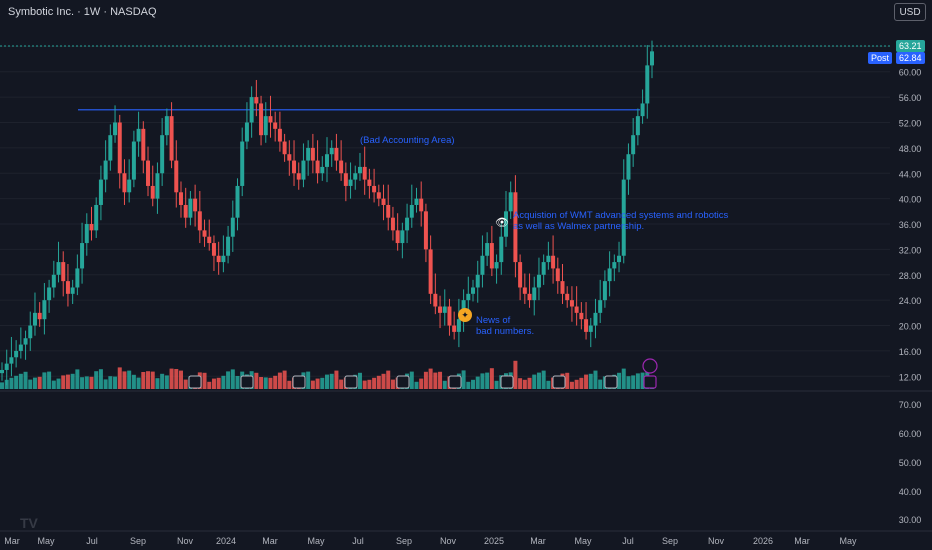  What do you see at coordinates (494, 541) in the screenshot?
I see `time-axis-label: 2025` at bounding box center [494, 541].